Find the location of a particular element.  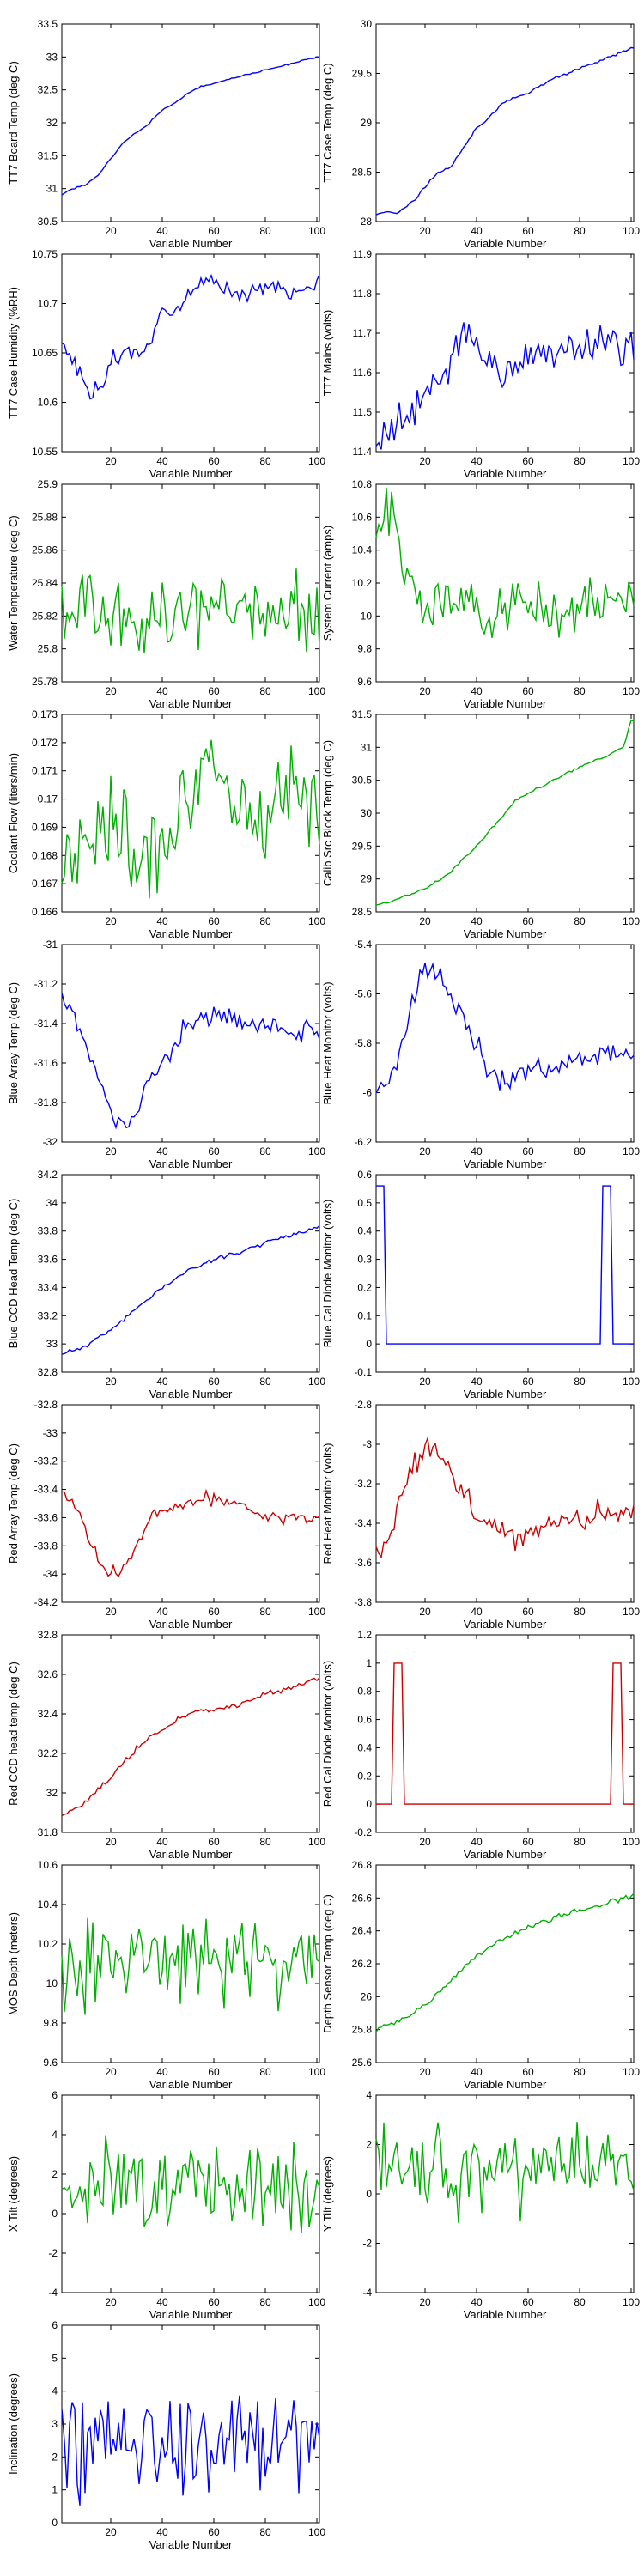

y-axis-label: Blue Array Temp (deg C) is located at coordinates (13, 1043).